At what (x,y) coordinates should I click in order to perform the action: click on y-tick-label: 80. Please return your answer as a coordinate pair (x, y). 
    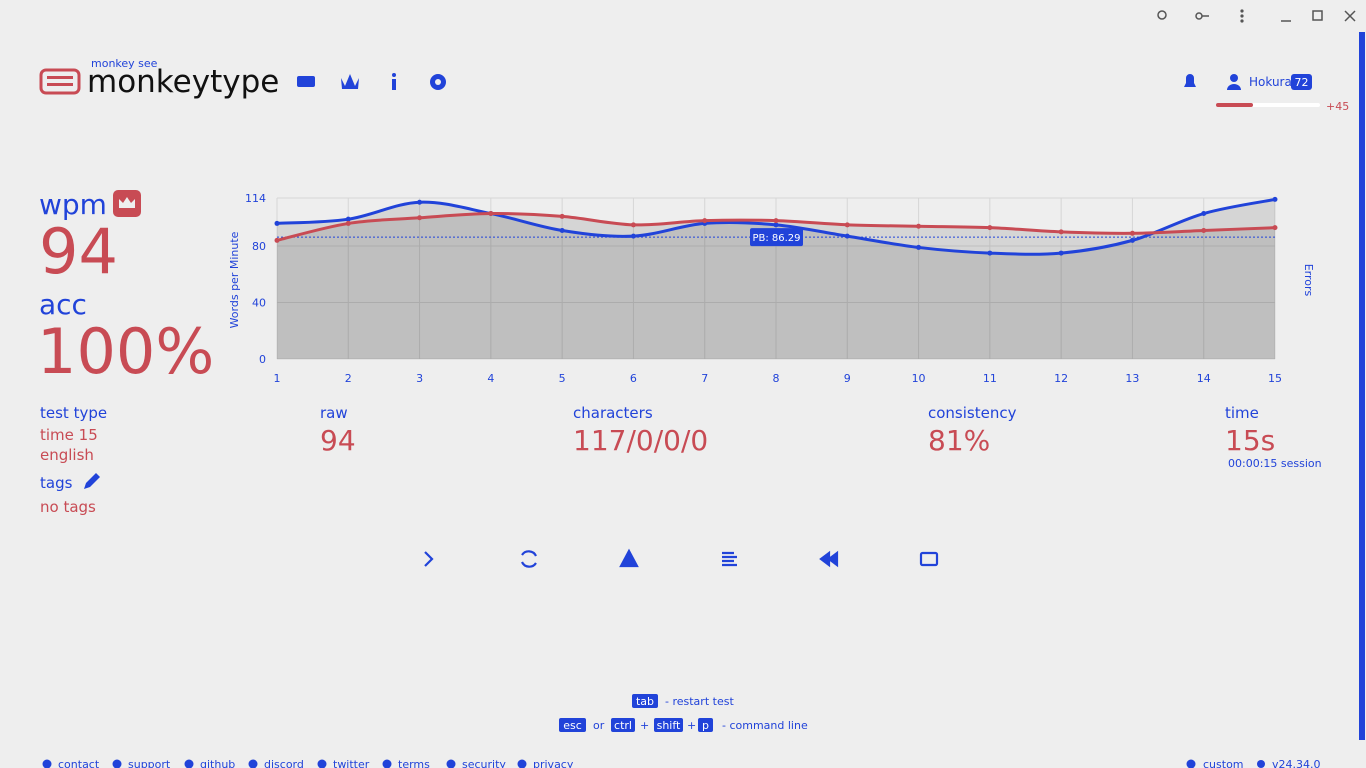
    Looking at the image, I should click on (259, 246).